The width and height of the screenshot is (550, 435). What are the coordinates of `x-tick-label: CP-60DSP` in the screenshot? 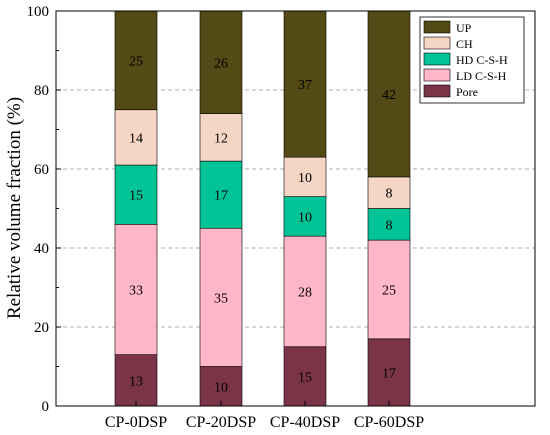 It's located at (389, 422).